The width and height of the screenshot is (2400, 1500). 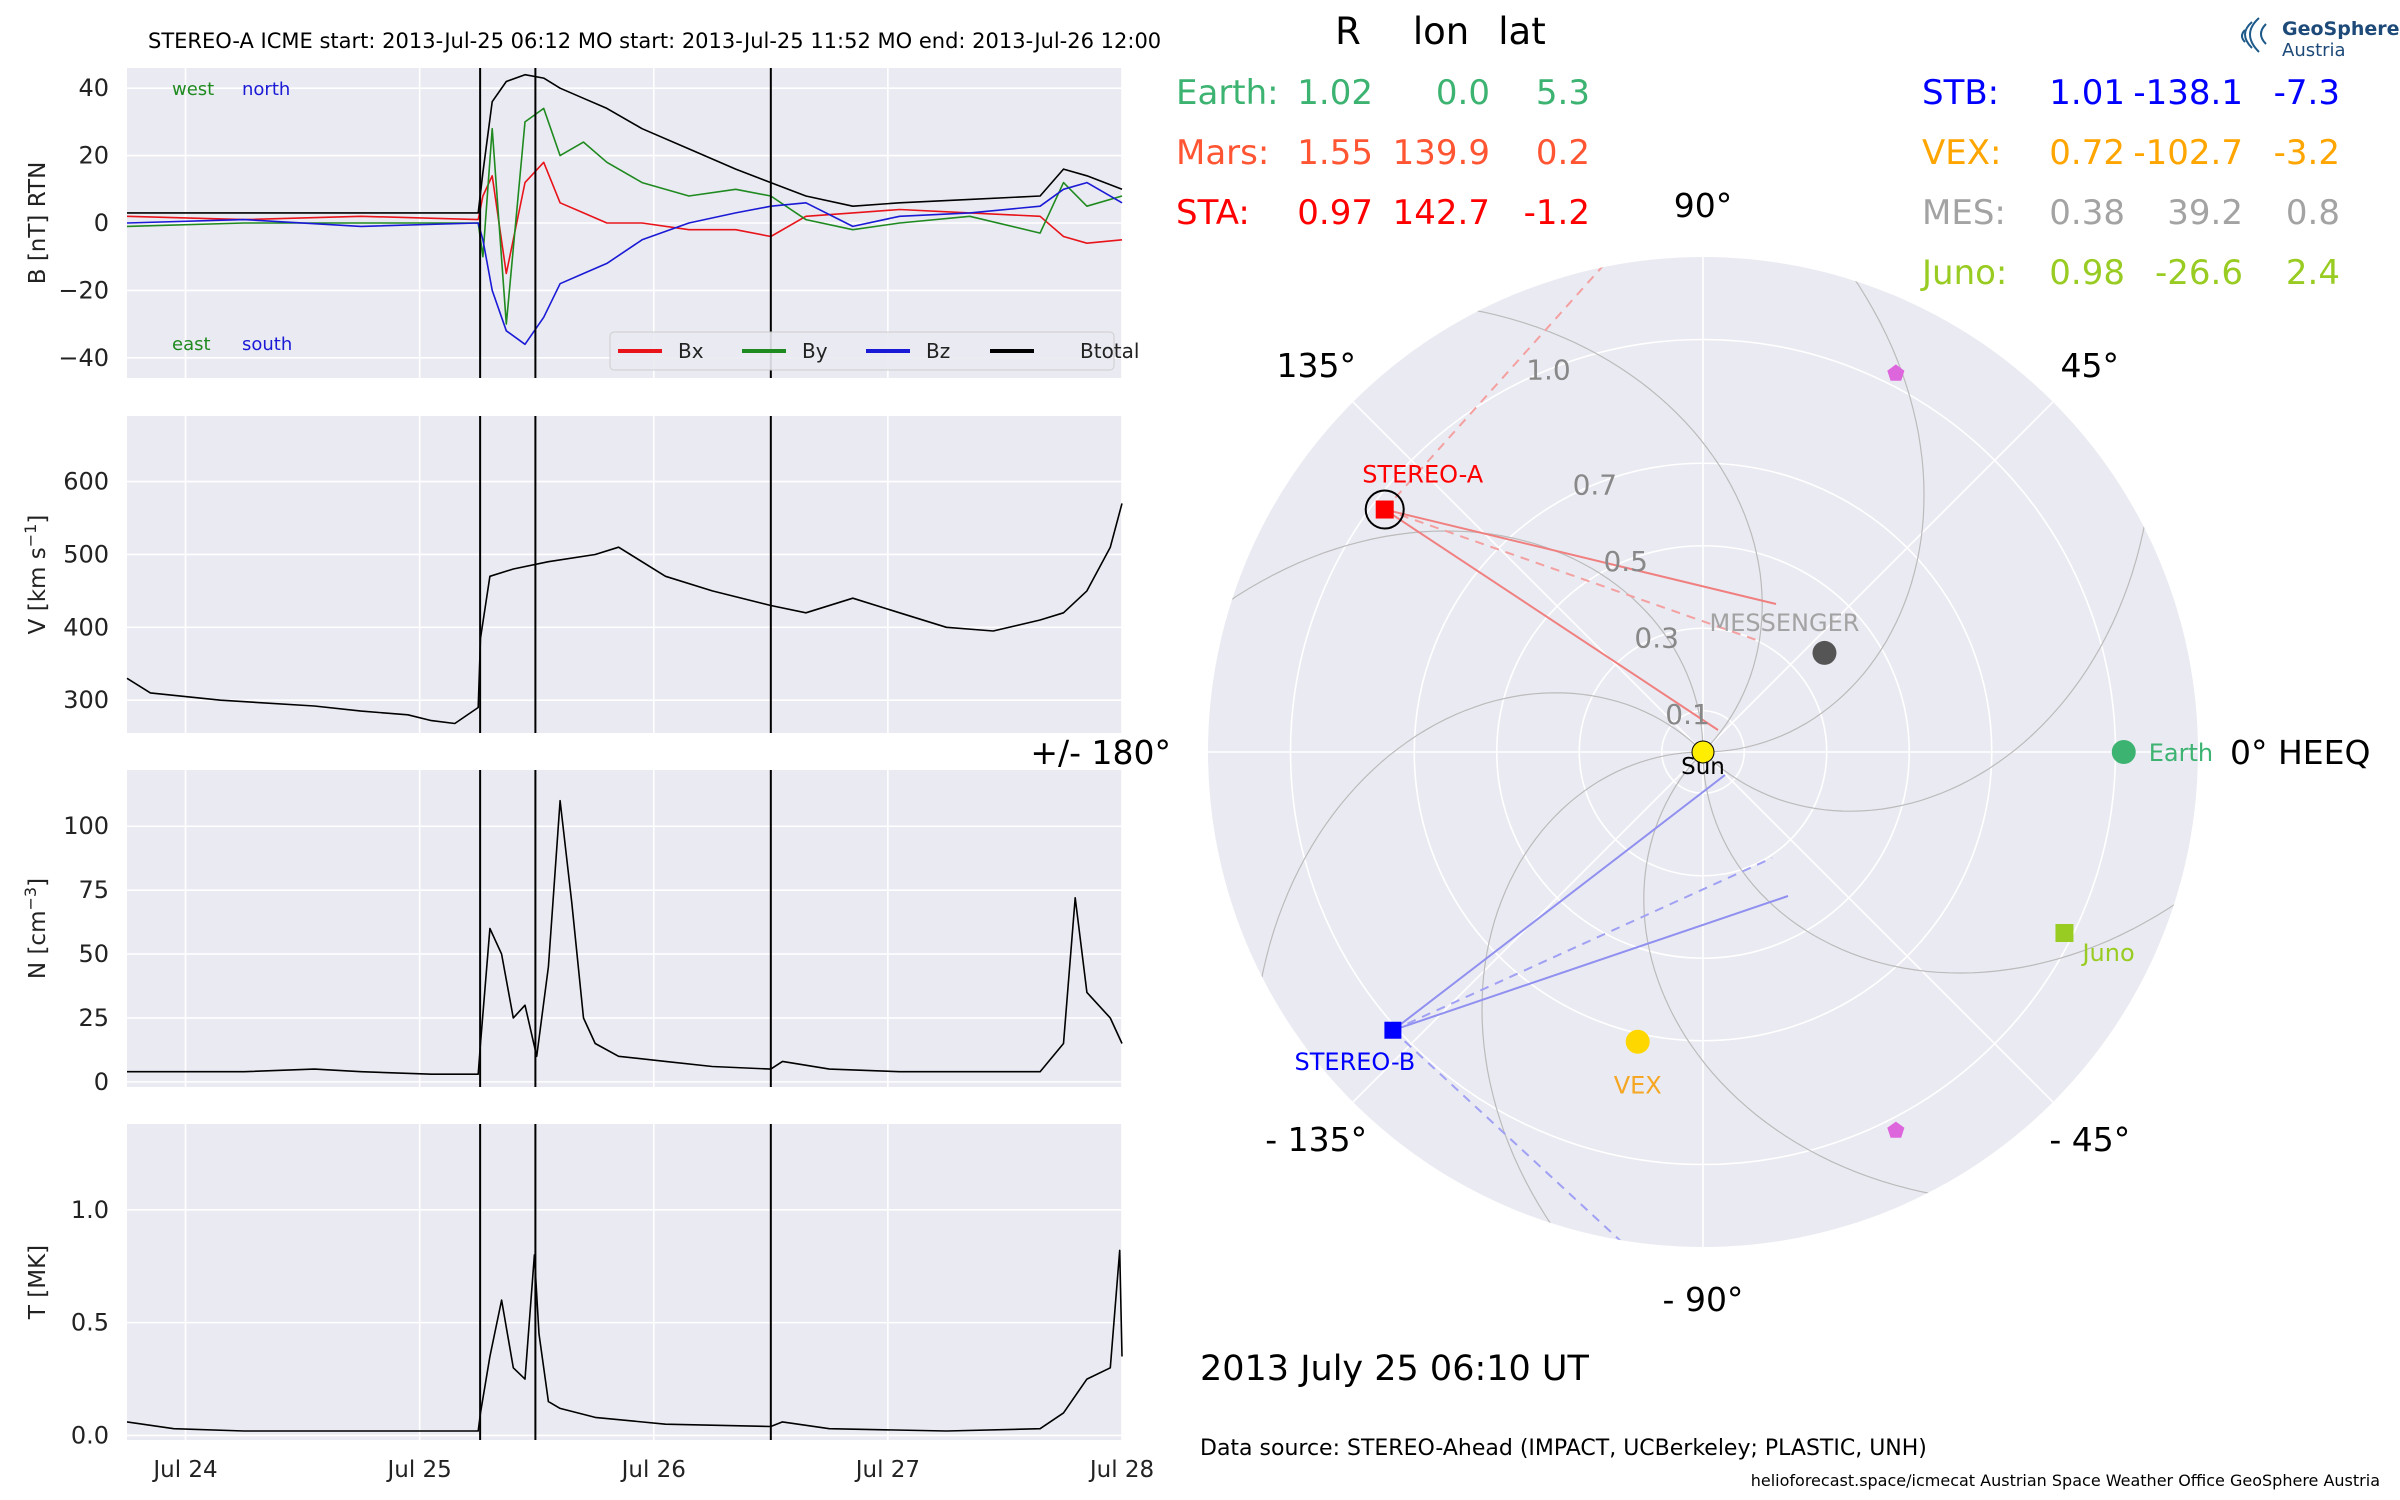 I want to click on table-right-r: 0.72, so click(x=2087, y=153).